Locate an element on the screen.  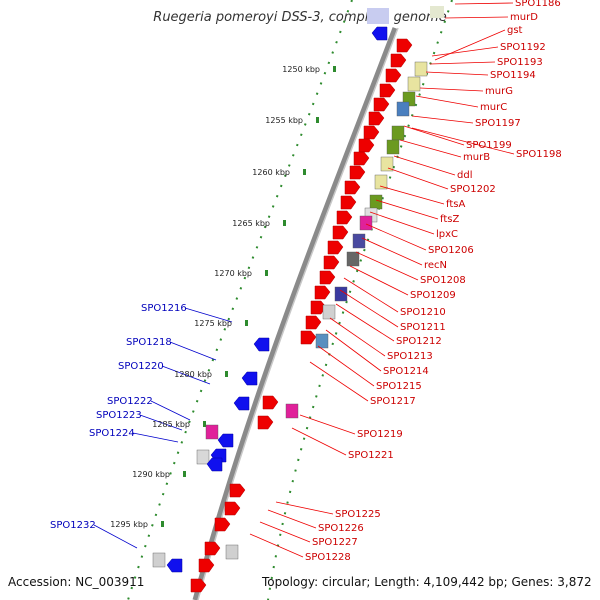
tick-label: 1255 kbp is located at coordinates (284, 120).